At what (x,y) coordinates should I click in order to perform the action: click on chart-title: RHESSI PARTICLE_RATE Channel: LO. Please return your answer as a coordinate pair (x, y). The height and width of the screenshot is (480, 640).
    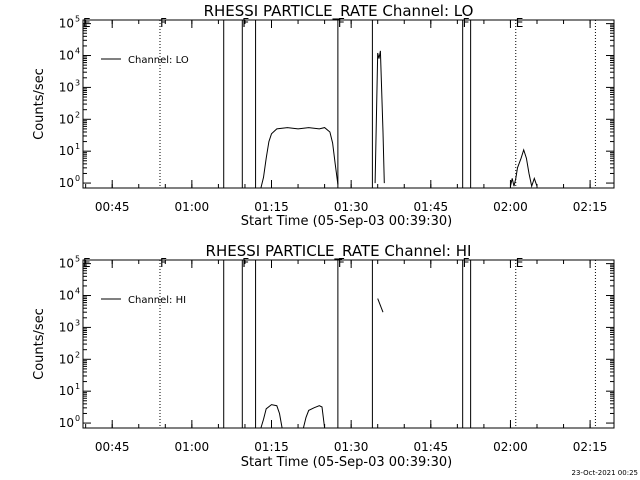
    Looking at the image, I should click on (339, 11).